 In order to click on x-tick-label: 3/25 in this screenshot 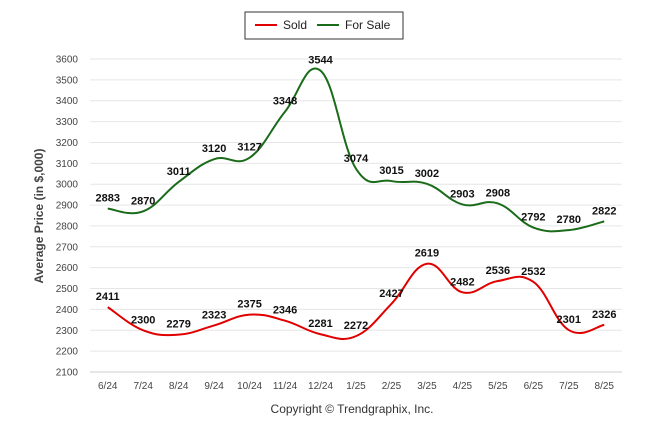, I will do `click(427, 386)`.